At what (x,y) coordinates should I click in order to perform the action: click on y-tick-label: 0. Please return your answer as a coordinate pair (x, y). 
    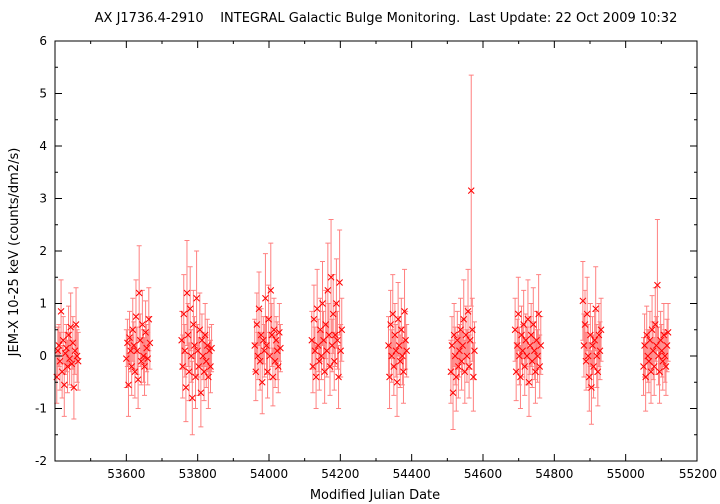
    Looking at the image, I should click on (43, 356).